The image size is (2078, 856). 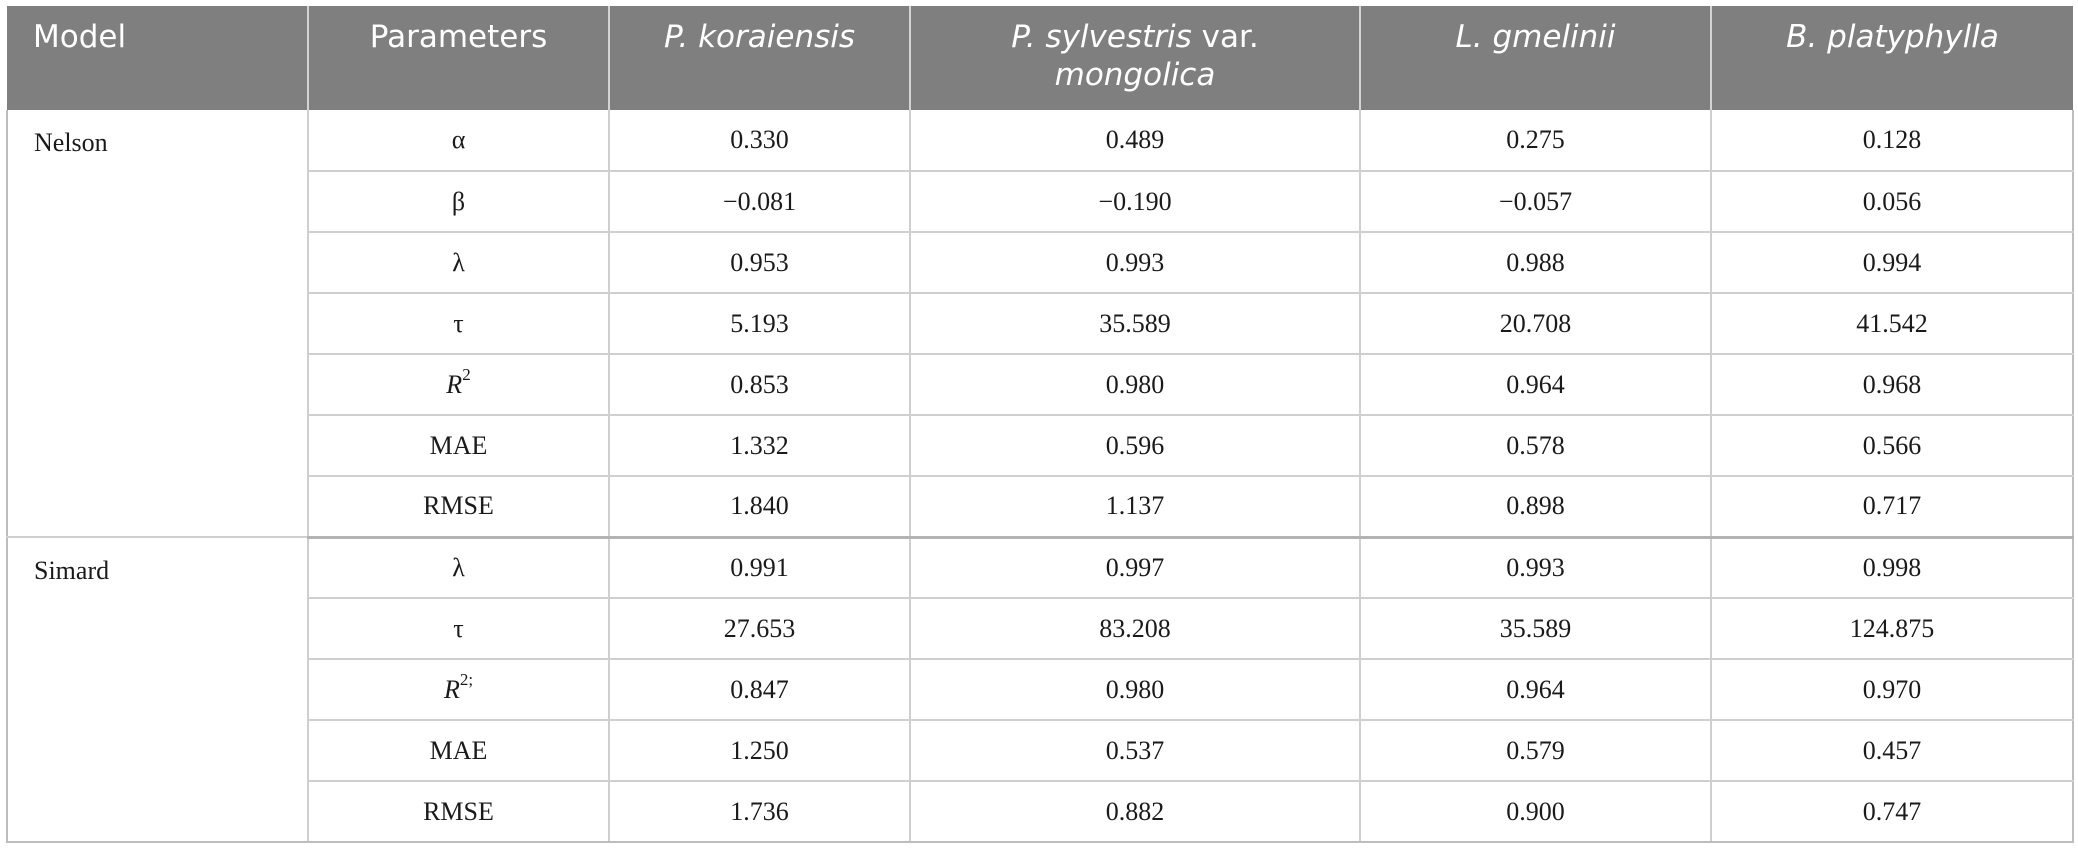 What do you see at coordinates (759, 751) in the screenshot?
I see `value-cell: 1.250` at bounding box center [759, 751].